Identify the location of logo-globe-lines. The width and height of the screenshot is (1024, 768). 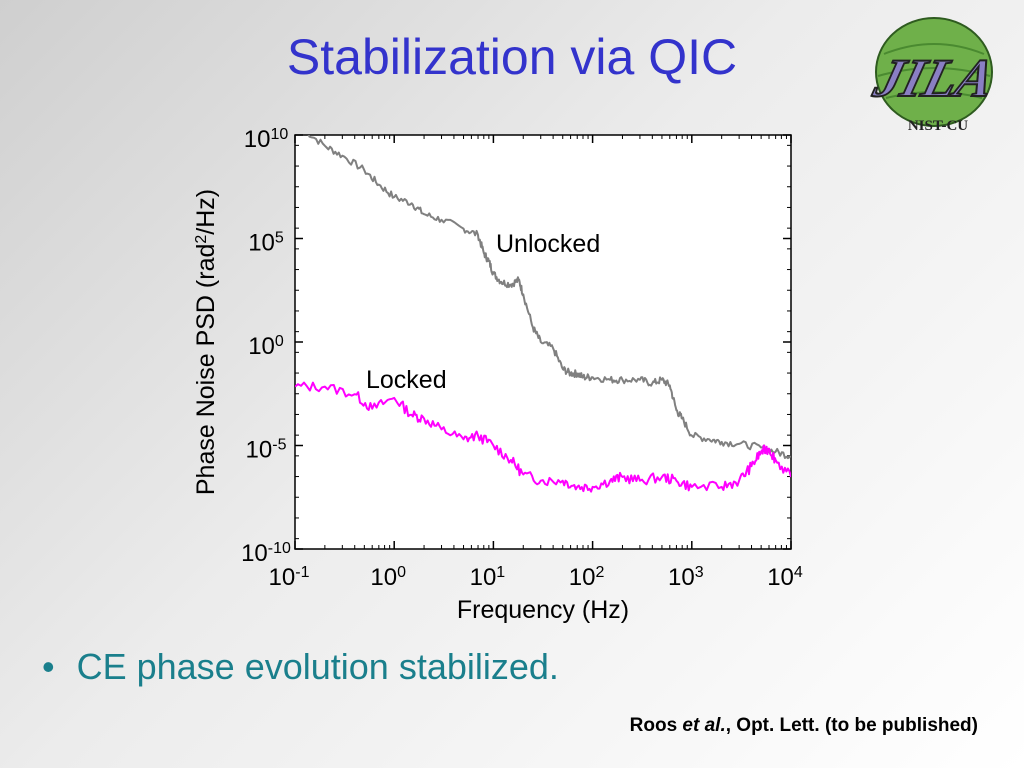
(934, 71).